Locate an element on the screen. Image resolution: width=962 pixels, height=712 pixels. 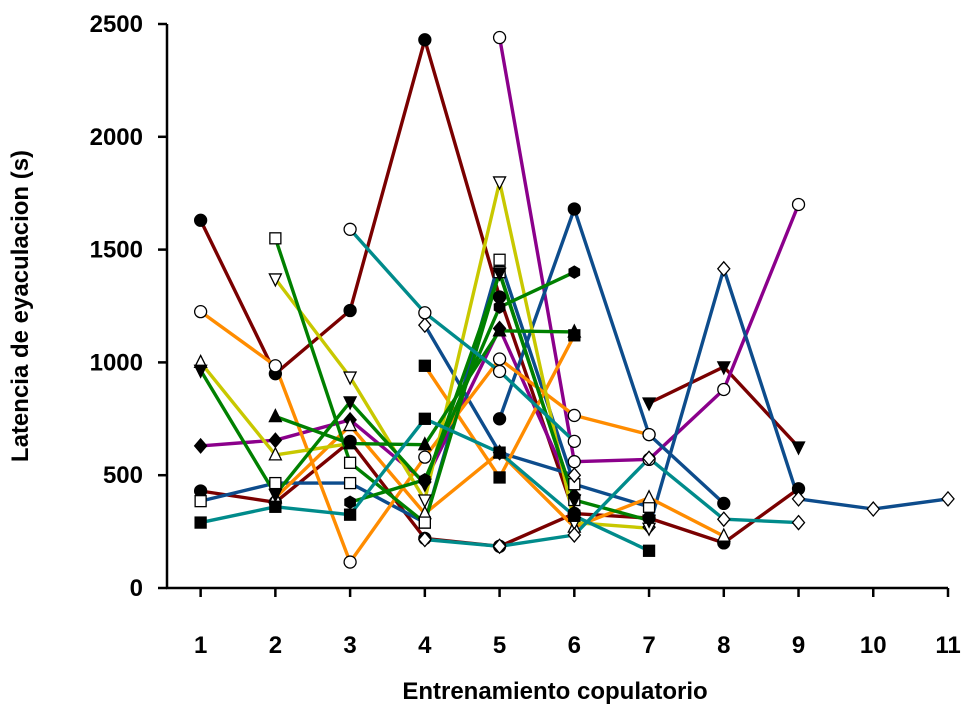
x-tick-label: 1 is located at coordinates (200, 645).